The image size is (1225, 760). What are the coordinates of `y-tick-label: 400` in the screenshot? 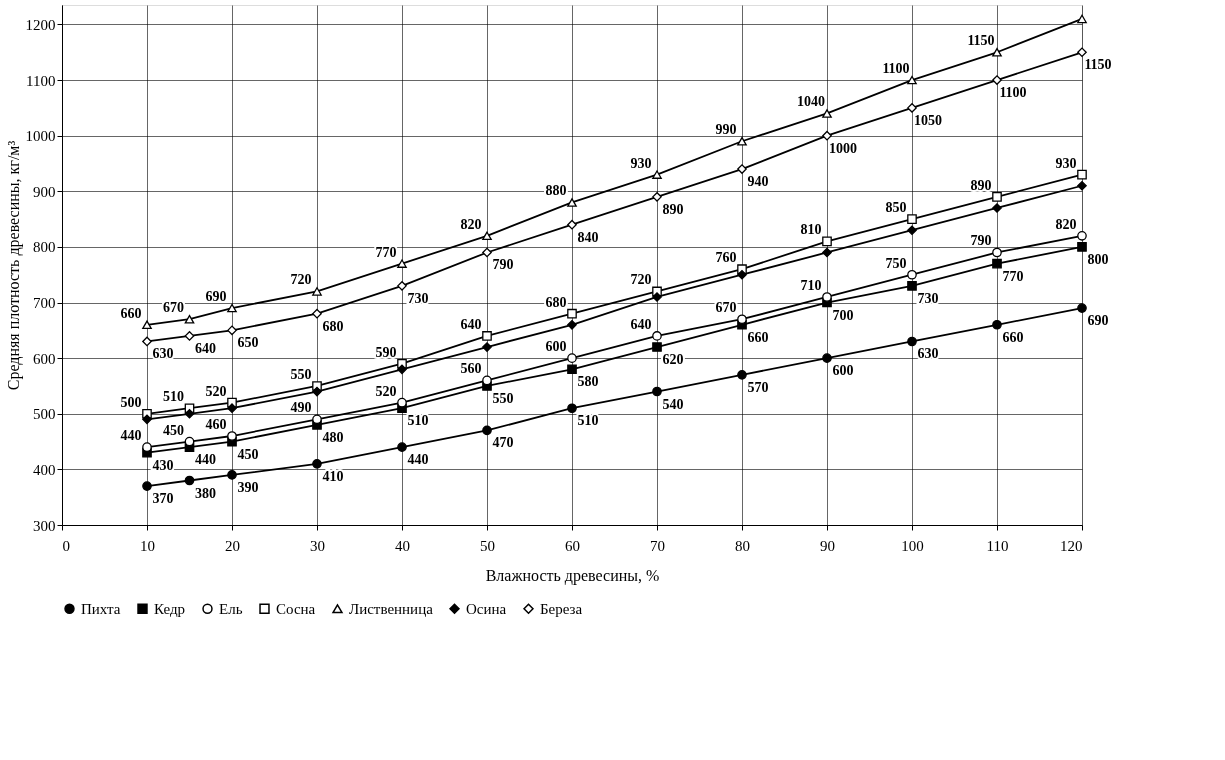 It's located at (44, 469).